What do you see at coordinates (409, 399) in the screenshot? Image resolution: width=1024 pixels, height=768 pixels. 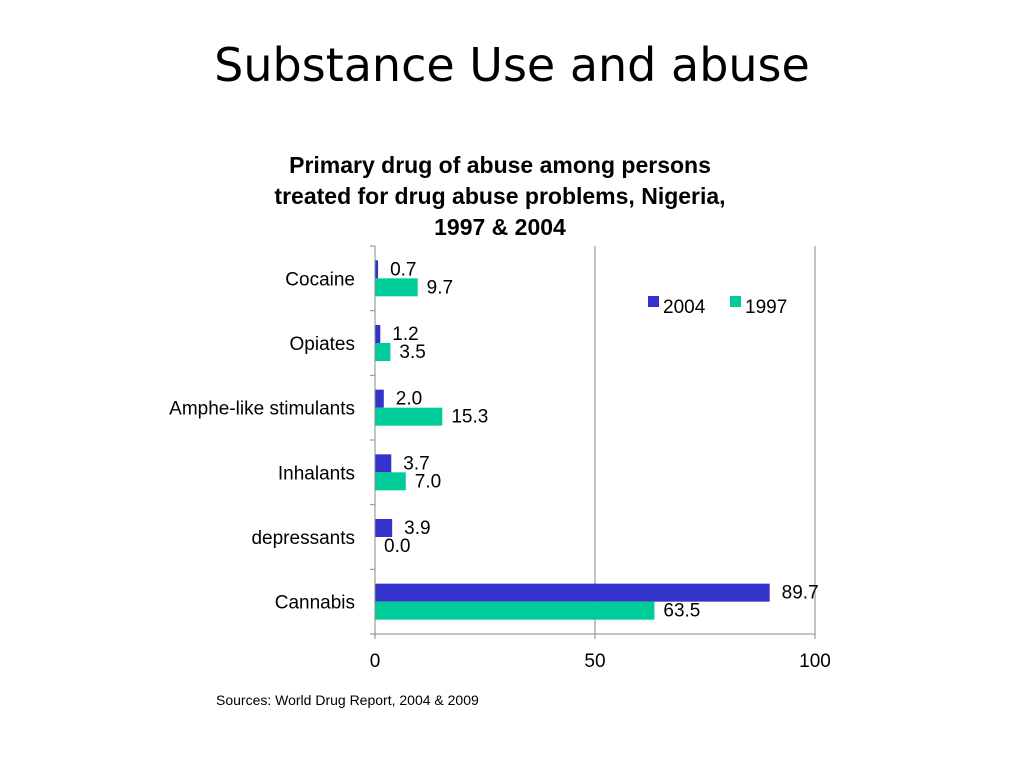 I see `data-label-2004: 2.0` at bounding box center [409, 399].